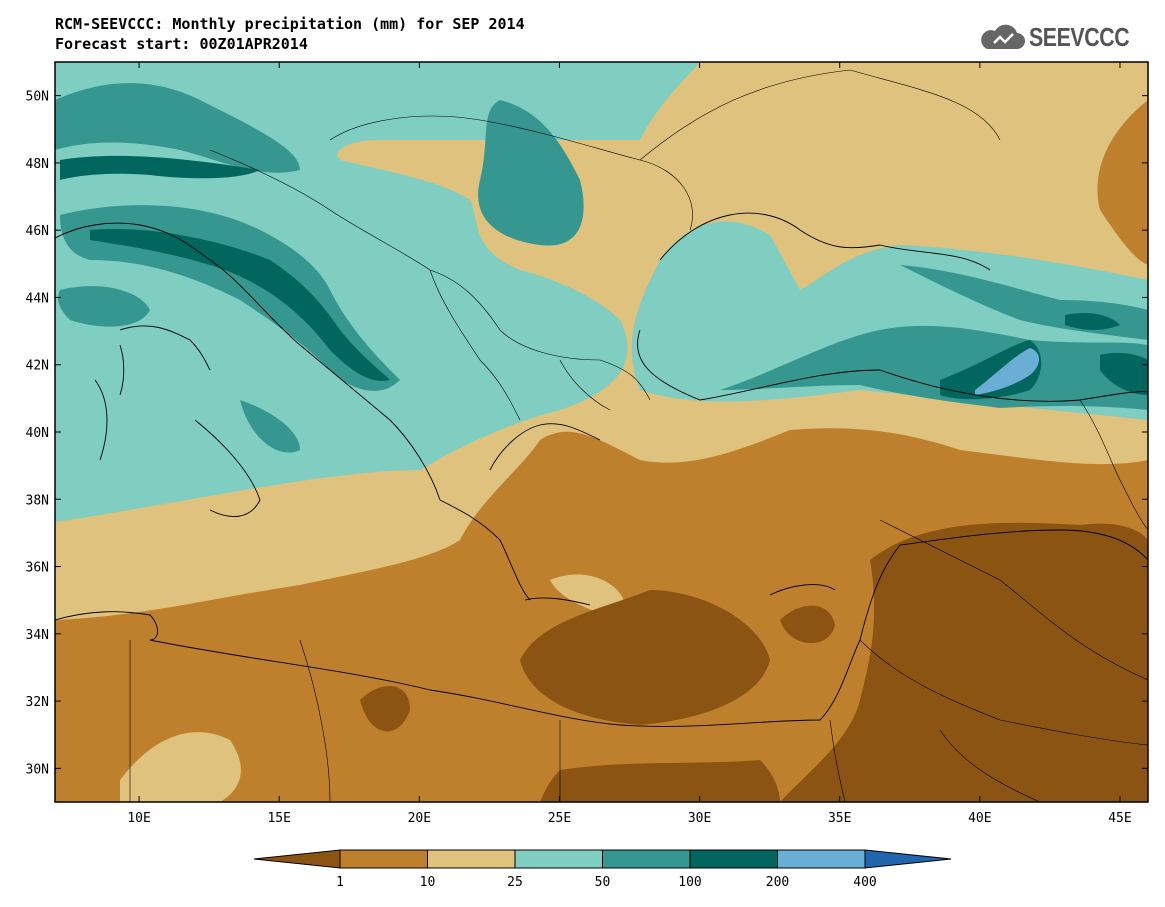 This screenshot has height=907, width=1165. I want to click on lat-tick-label: 36N, so click(37, 568).